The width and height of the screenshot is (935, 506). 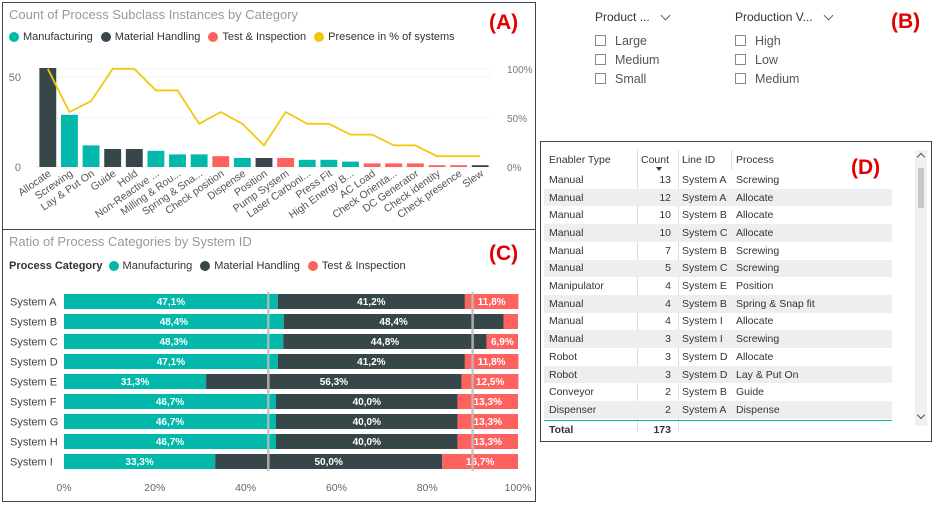 I want to click on y-tick-label: 0, so click(x=18, y=168).